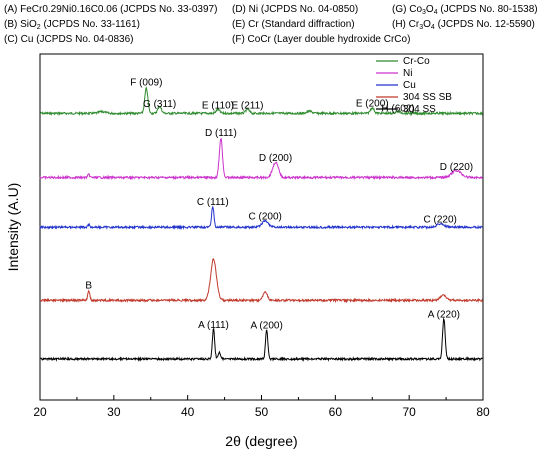 The image size is (550, 459). Describe the element at coordinates (267, 326) in the screenshot. I see `peak-label: A (200)` at that location.